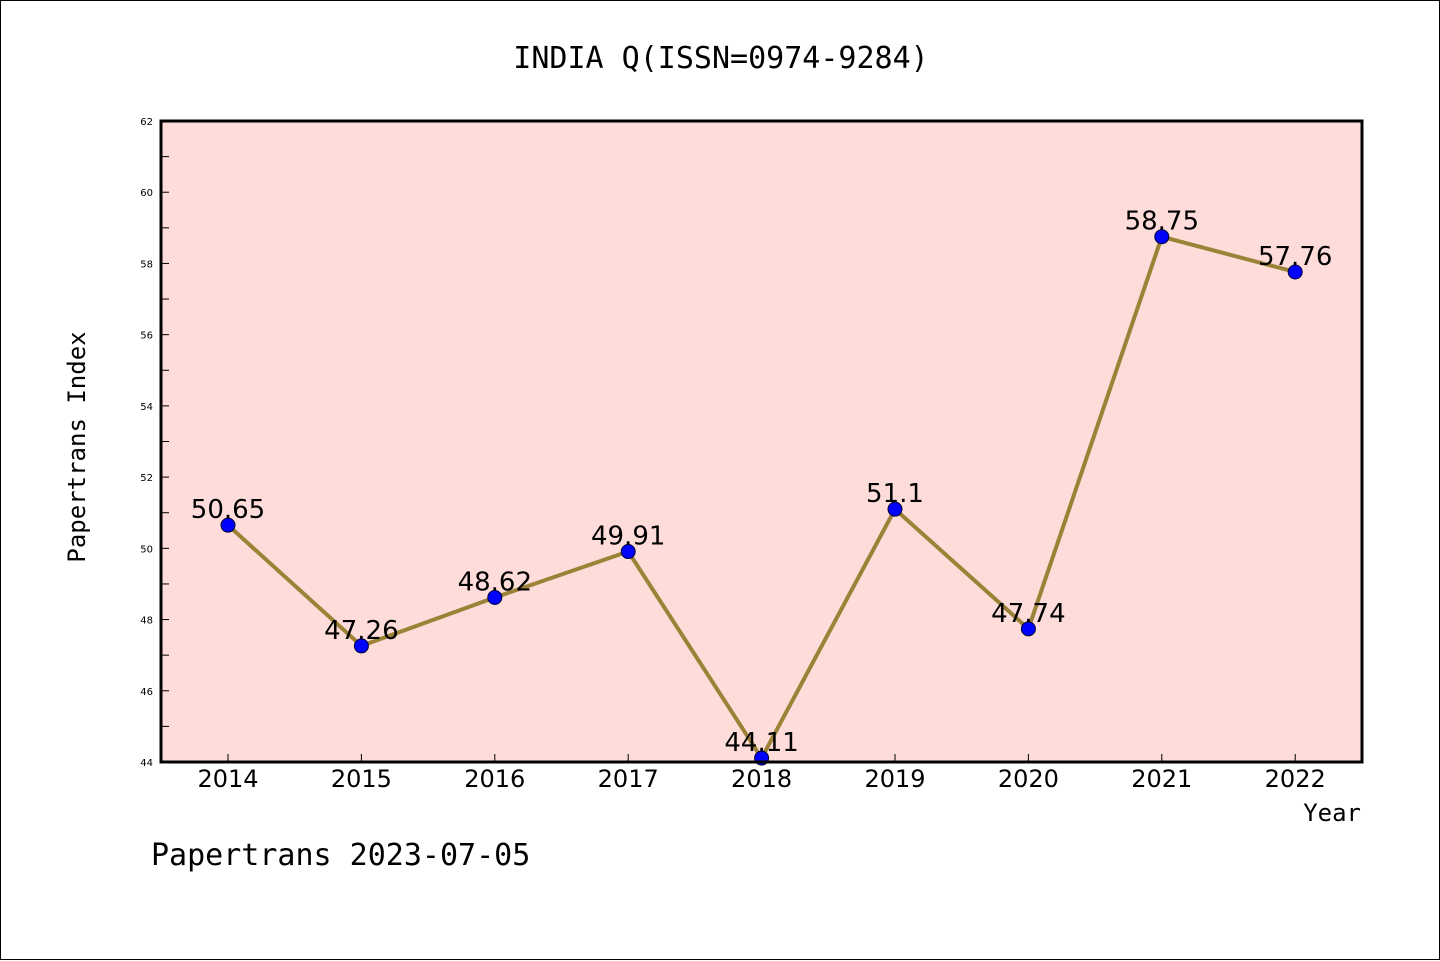 The image size is (1440, 961). Describe the element at coordinates (628, 537) in the screenshot. I see `data-label: 49.91` at that location.